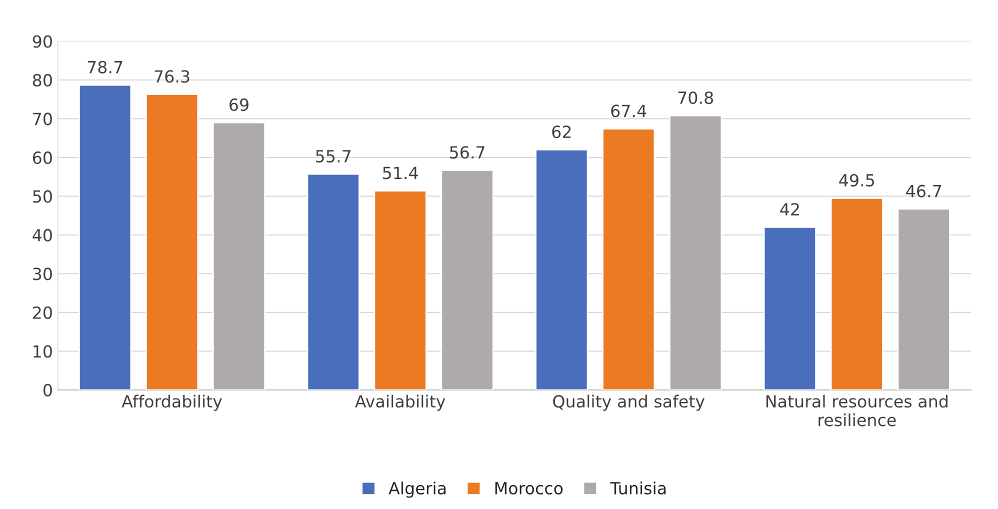  I want to click on data-label: 42, so click(789, 209).